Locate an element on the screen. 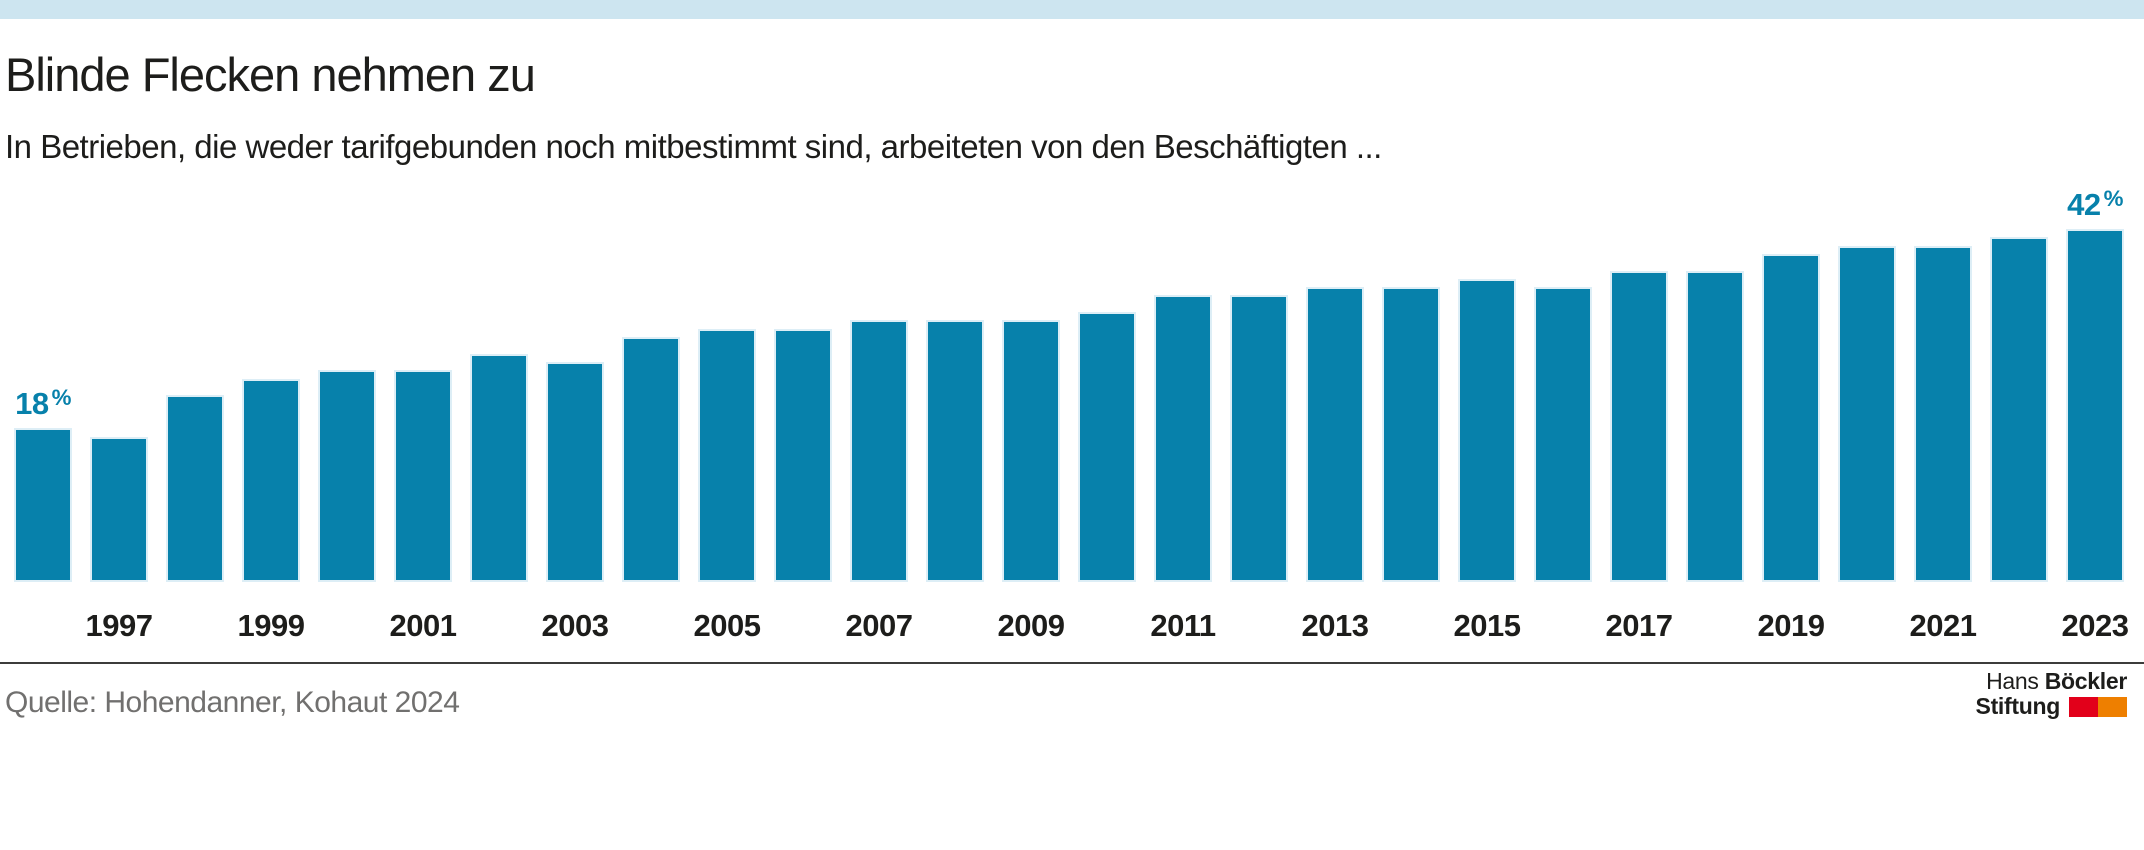  bar-column-2000 is located at coordinates (347, 401).